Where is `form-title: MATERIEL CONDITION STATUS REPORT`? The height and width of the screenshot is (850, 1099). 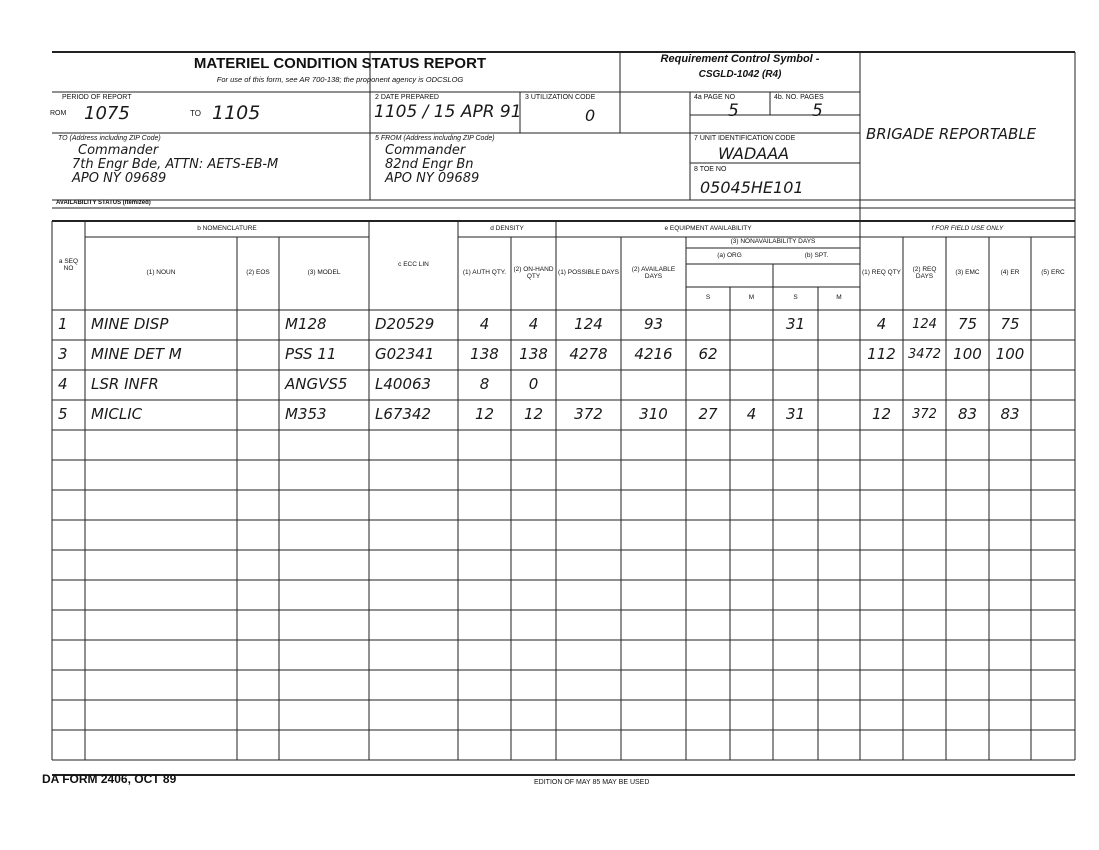 form-title: MATERIEL CONDITION STATUS REPORT is located at coordinates (340, 64).